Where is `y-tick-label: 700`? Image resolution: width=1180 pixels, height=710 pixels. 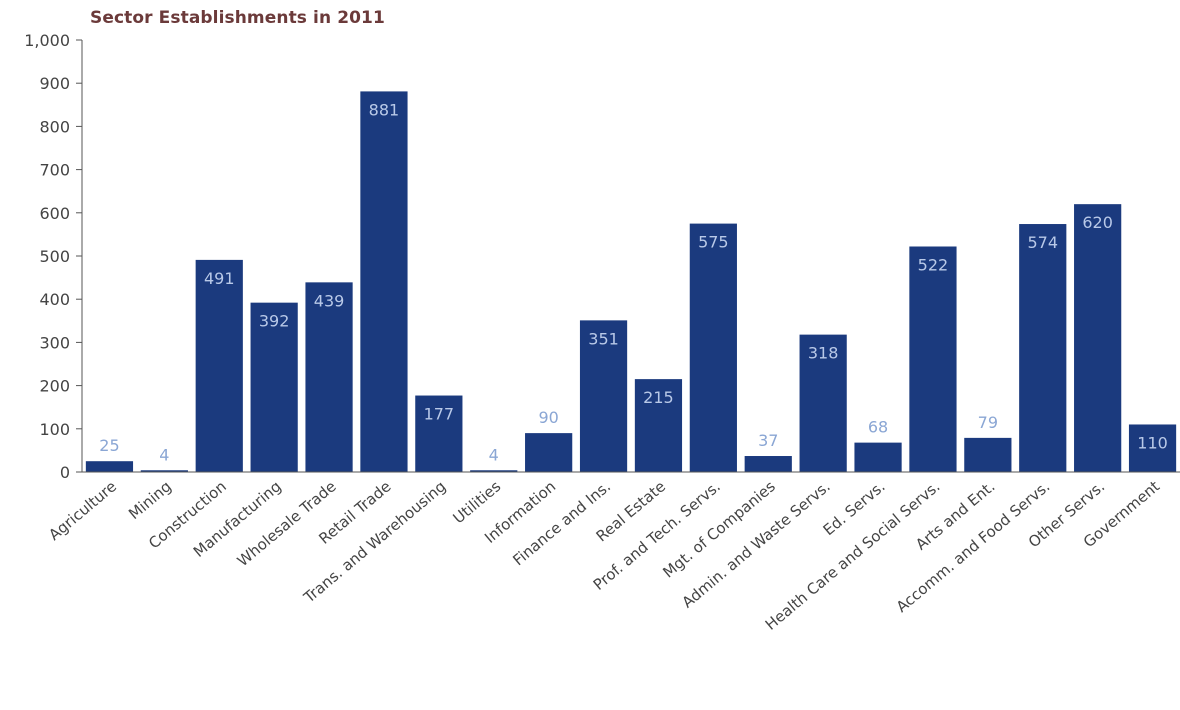
y-tick-label: 700 is located at coordinates (54, 170).